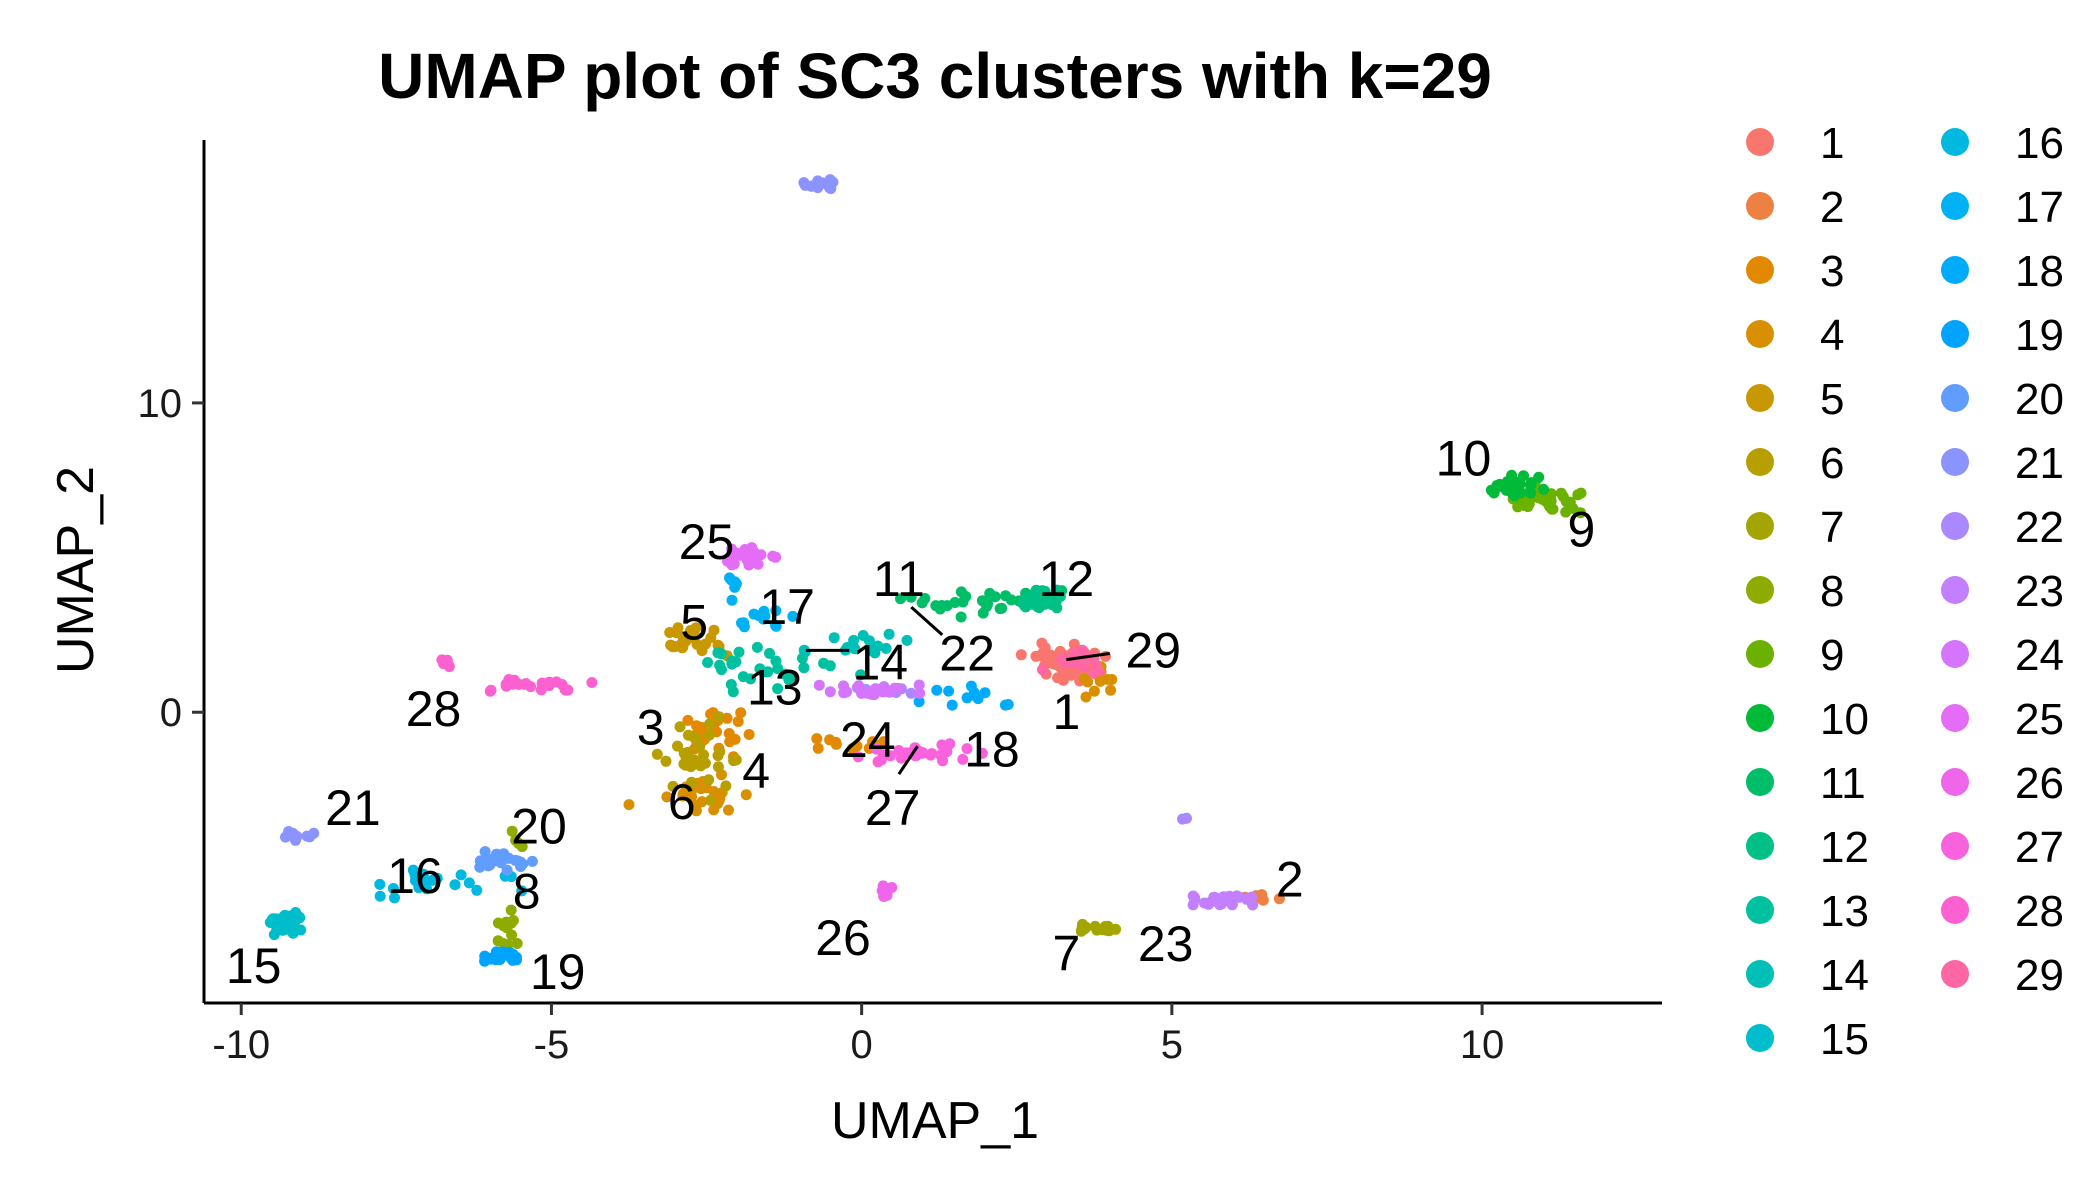  I want to click on legend-label-6: 6, so click(1832, 463).